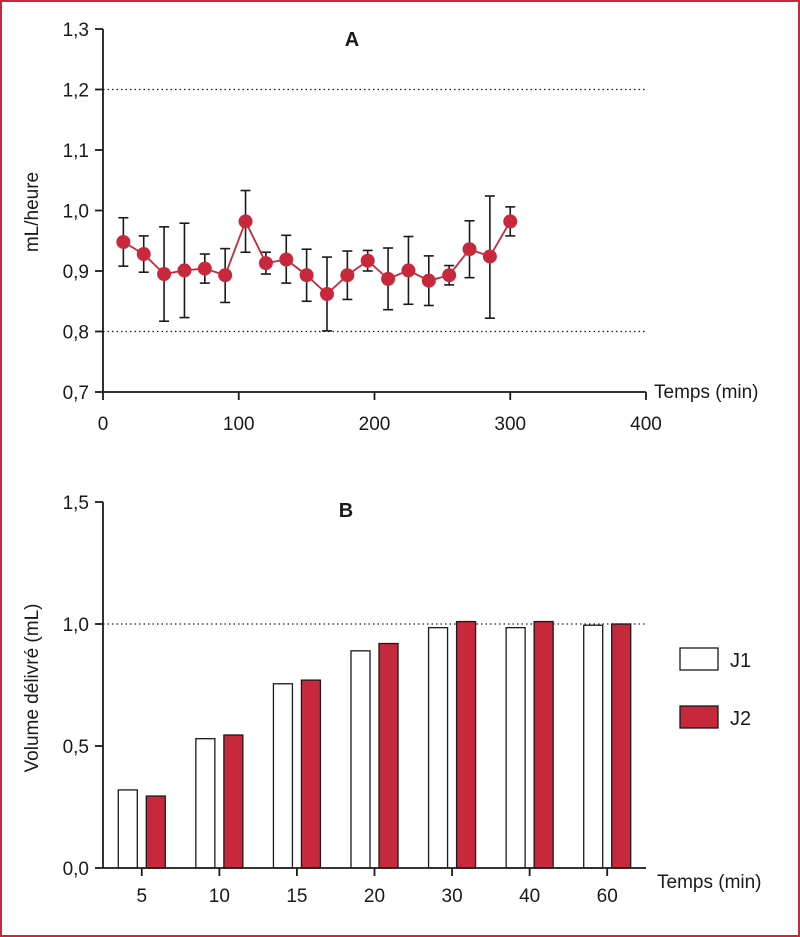 The image size is (800, 937). Describe the element at coordinates (219, 896) in the screenshot. I see `x-tick-label: 10` at that location.